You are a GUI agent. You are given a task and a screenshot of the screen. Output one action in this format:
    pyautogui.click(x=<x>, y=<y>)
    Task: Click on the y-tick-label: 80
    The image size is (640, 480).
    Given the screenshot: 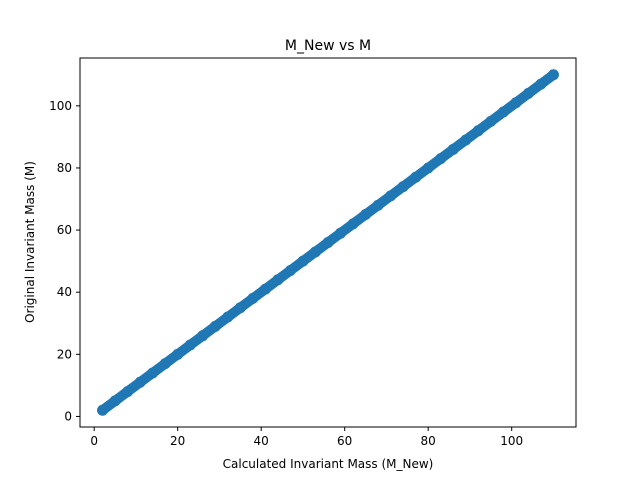 What is the action you would take?
    pyautogui.click(x=64, y=168)
    